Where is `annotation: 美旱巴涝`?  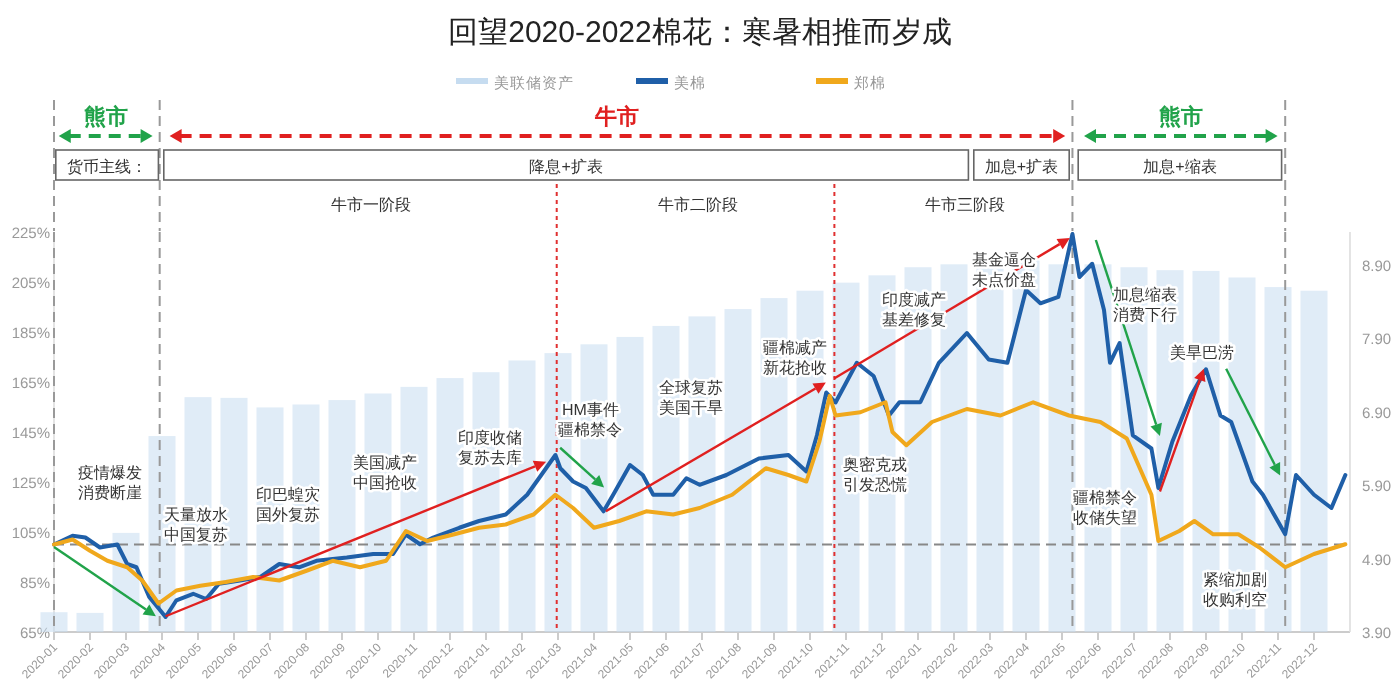 annotation: 美旱巴涝 is located at coordinates (1202, 352).